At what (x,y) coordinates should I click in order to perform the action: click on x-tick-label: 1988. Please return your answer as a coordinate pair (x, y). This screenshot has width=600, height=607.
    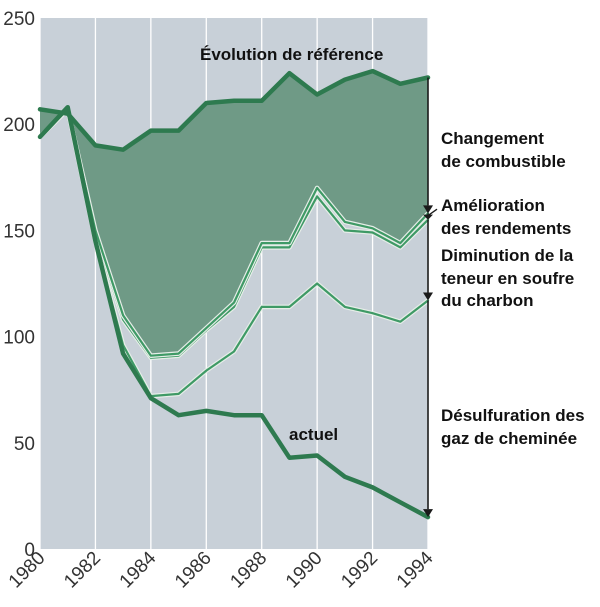
    Looking at the image, I should click on (249, 570).